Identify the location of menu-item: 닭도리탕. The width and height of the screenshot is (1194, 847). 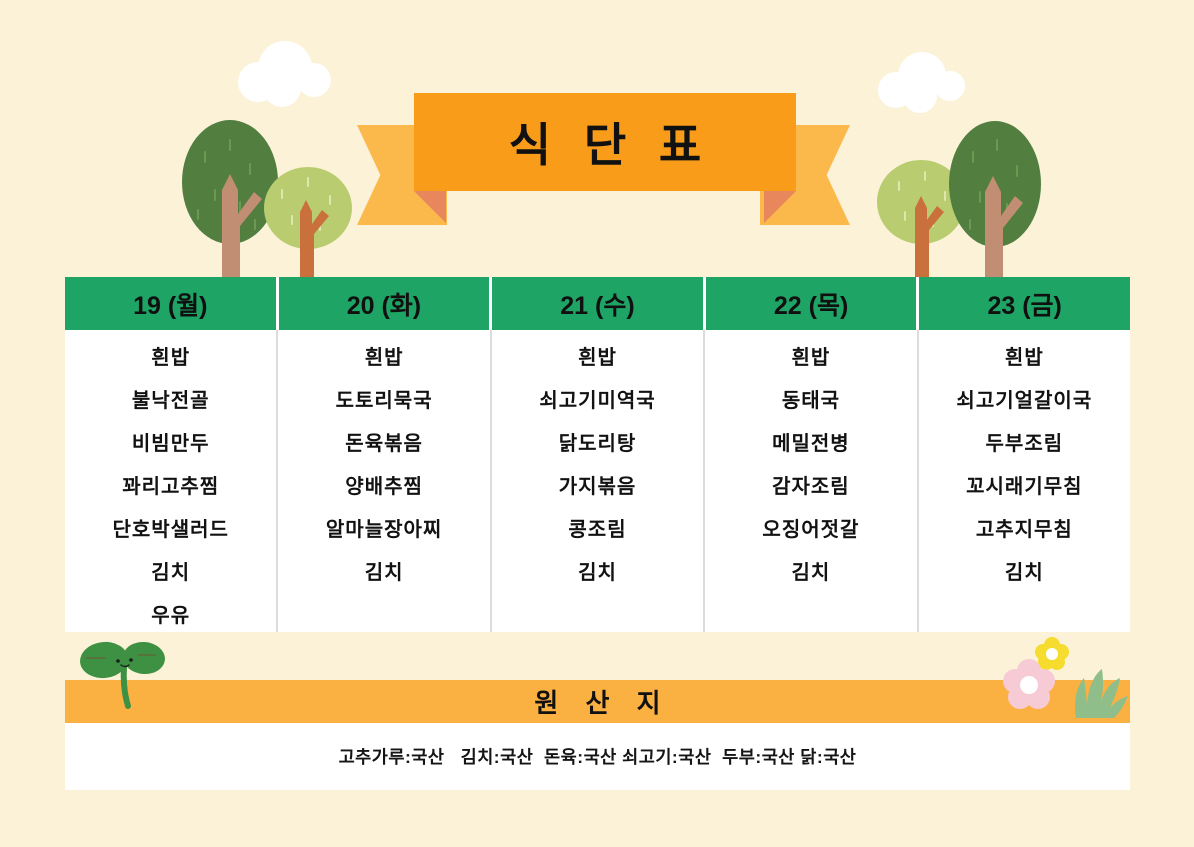
(597, 444).